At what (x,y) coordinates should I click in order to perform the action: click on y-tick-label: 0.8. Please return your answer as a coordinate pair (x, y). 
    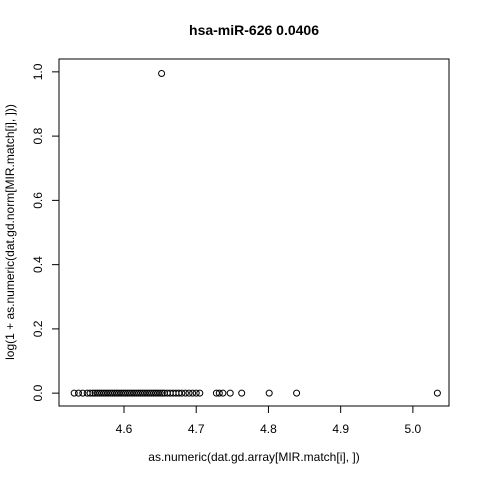
    Looking at the image, I should click on (38, 135).